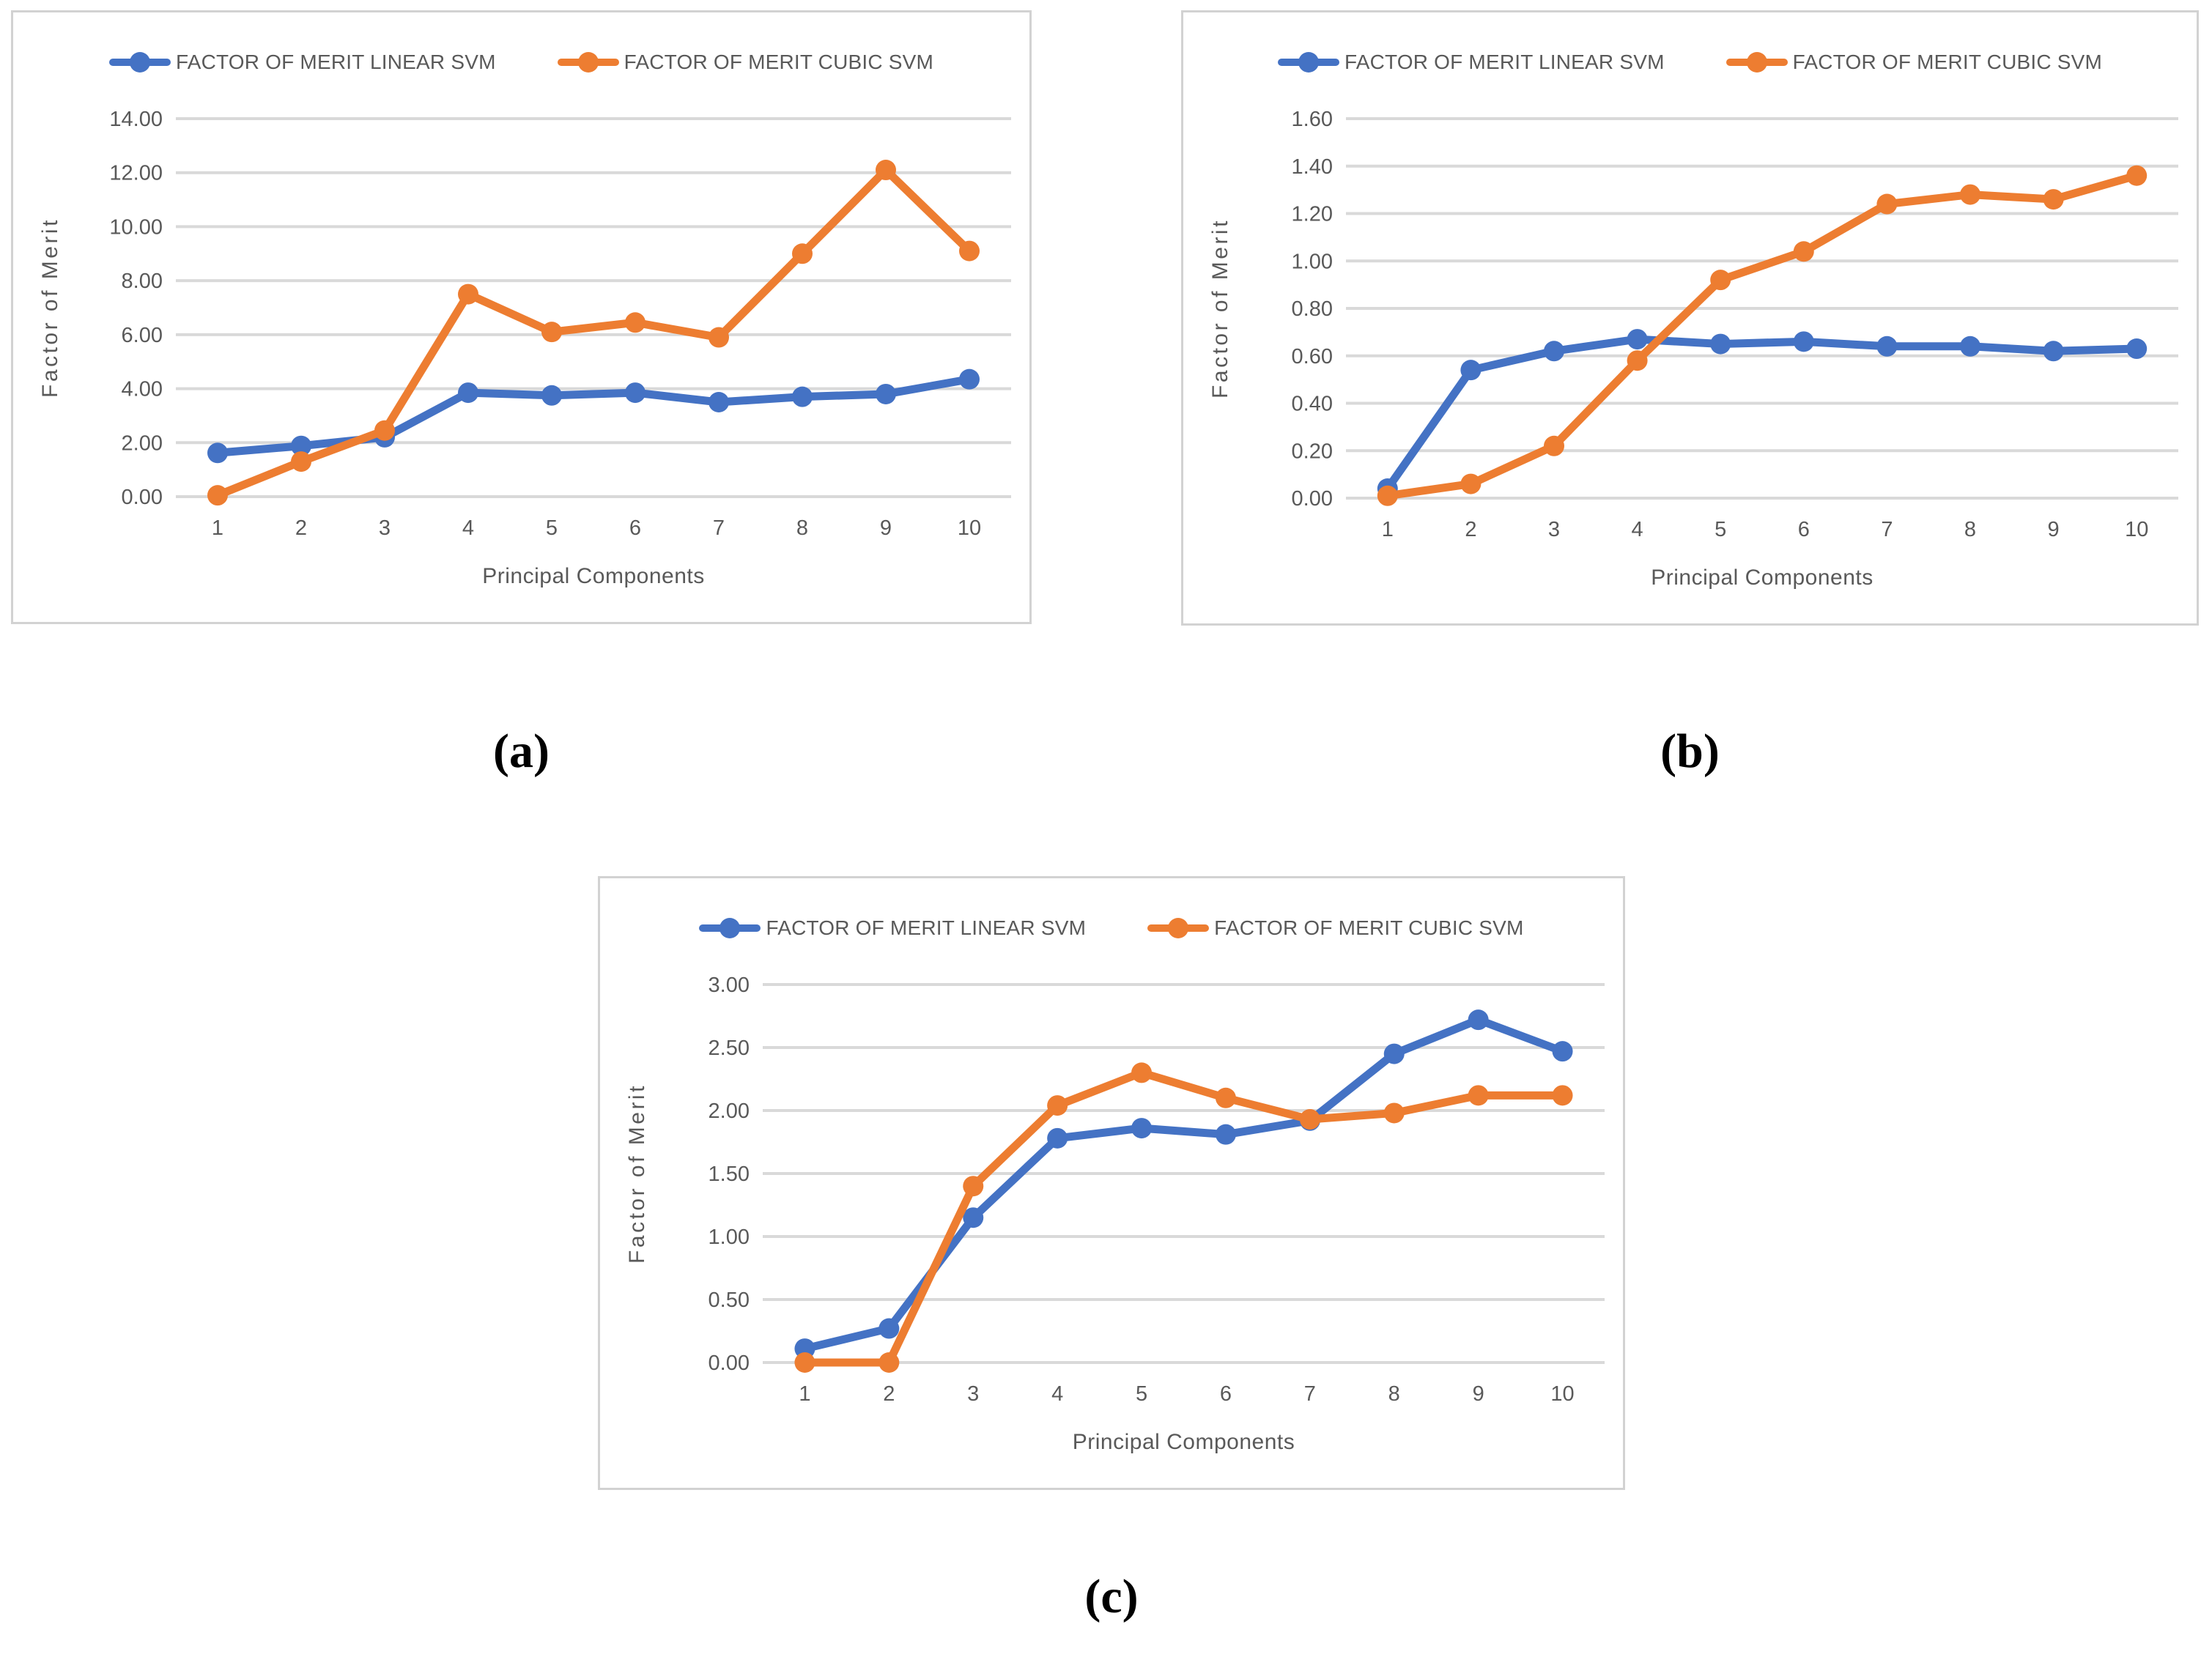  What do you see at coordinates (719, 528) in the screenshot?
I see `x-tick-label: 7` at bounding box center [719, 528].